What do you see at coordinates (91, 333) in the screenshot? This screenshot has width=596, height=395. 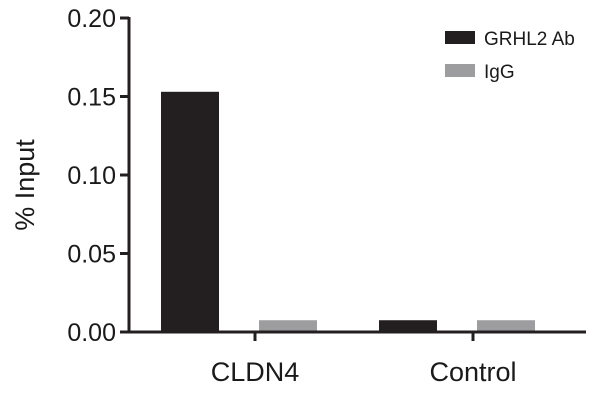 I see `y-tick-label: 0.00` at bounding box center [91, 333].